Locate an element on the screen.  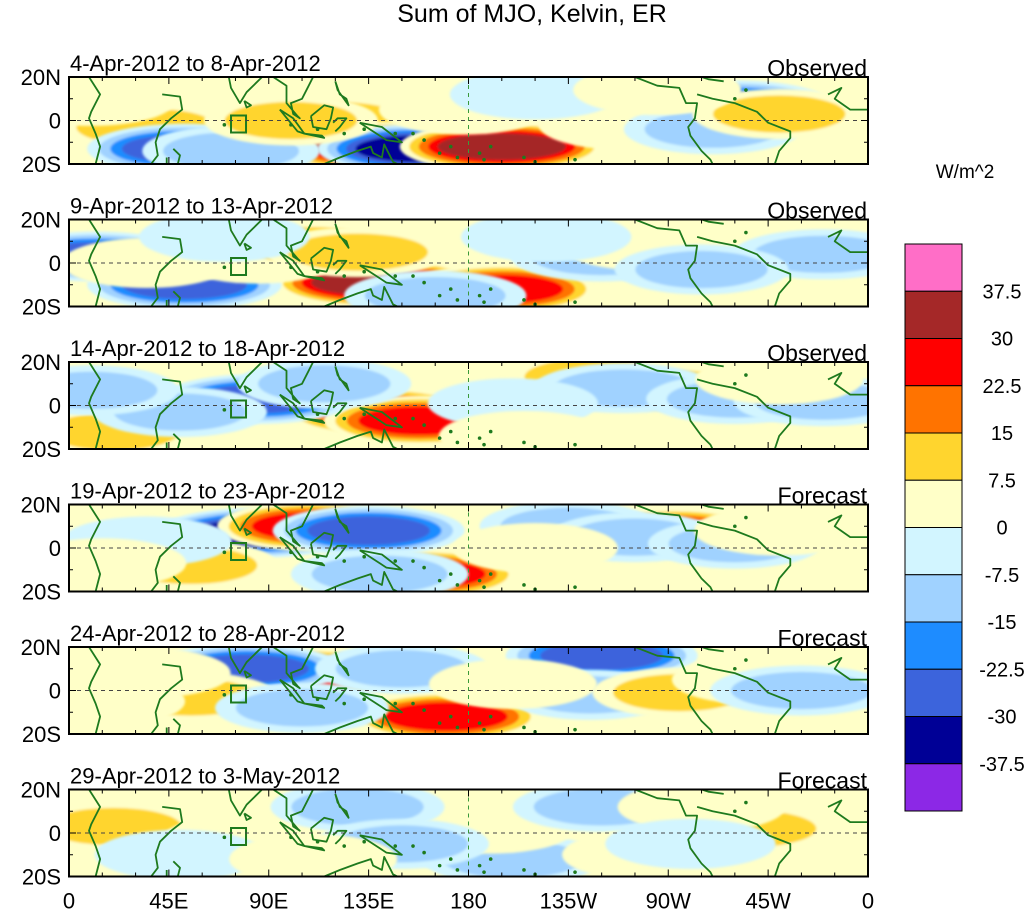
x-tick-label: 135E is located at coordinates (368, 901).